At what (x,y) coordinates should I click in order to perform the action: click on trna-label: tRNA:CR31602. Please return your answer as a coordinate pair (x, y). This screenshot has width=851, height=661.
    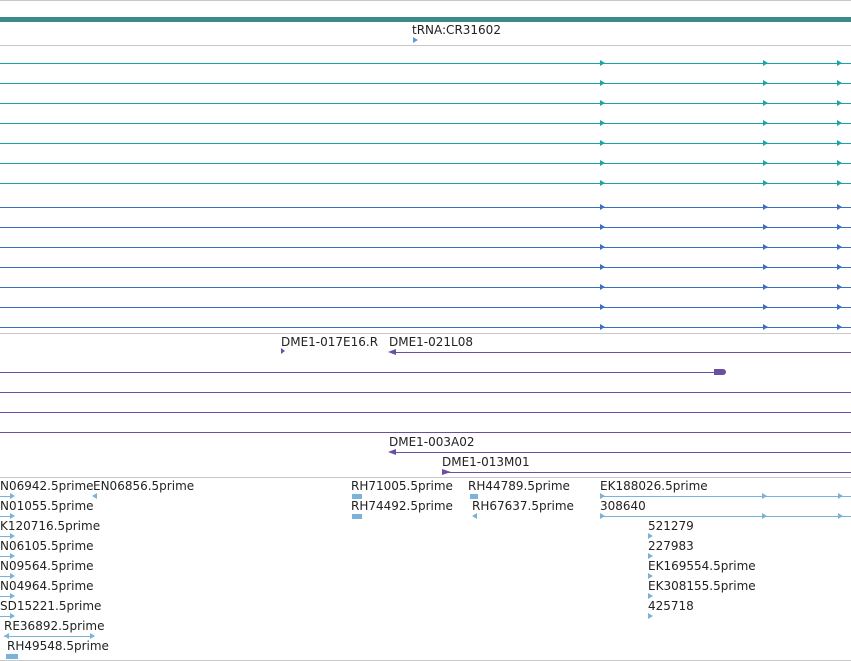
    Looking at the image, I should click on (456, 30).